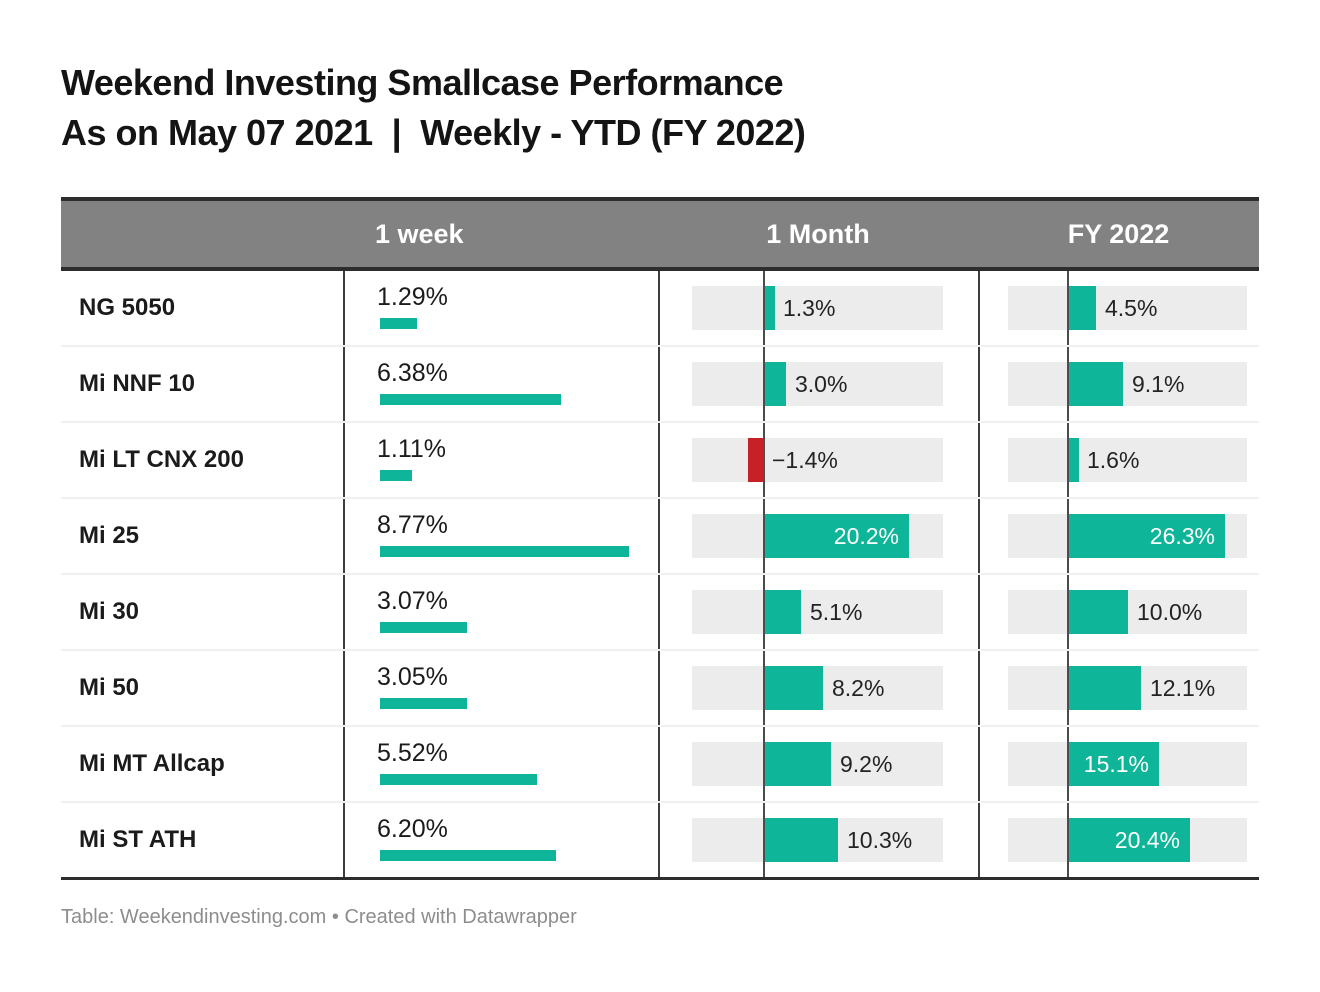 The width and height of the screenshot is (1320, 992). I want to click on week-value: 1.11%, so click(412, 449).